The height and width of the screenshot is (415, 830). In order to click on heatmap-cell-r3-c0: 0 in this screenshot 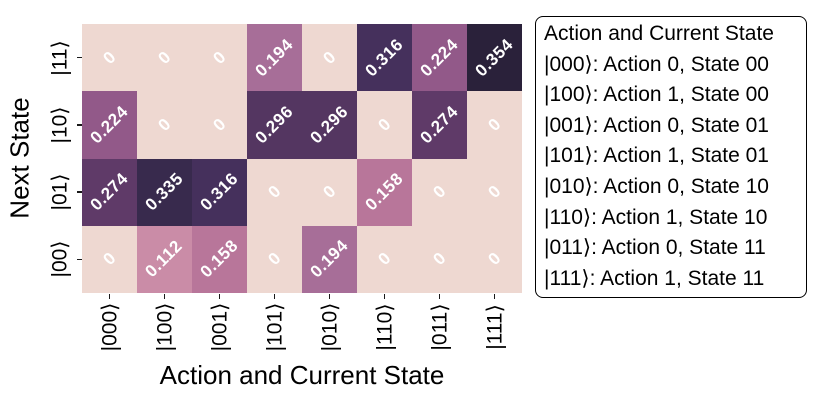, I will do `click(109, 259)`.